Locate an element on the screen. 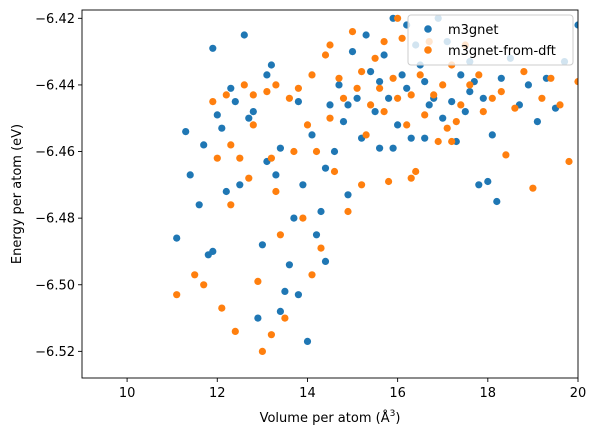 The width and height of the screenshot is (596, 440). y-tick-label: −6.44 is located at coordinates (55, 85).